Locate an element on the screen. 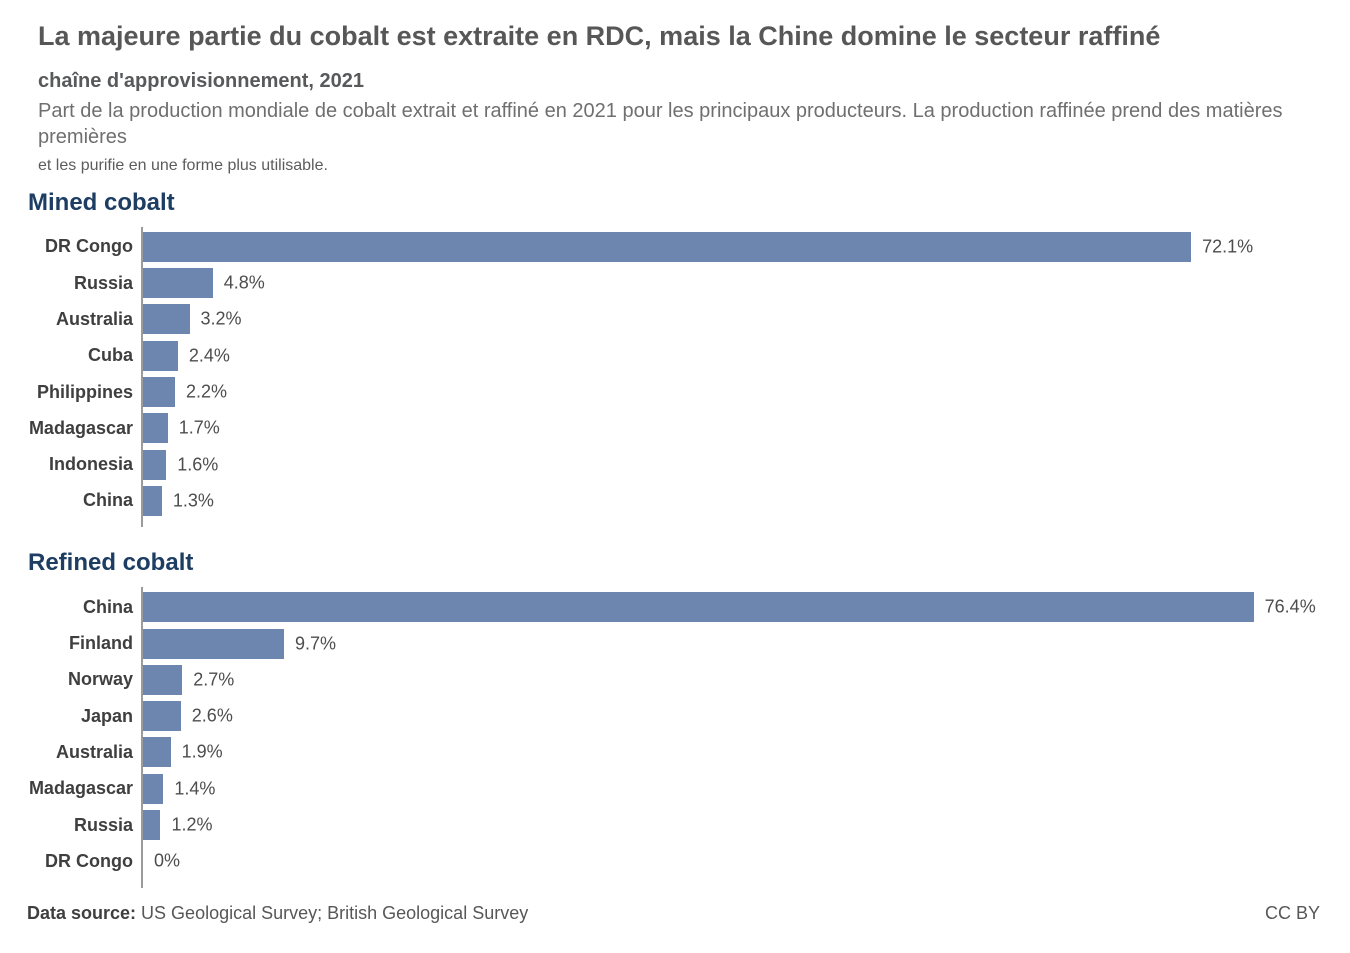  bar-row: DR Congo 72.1% is located at coordinates (675, 247).